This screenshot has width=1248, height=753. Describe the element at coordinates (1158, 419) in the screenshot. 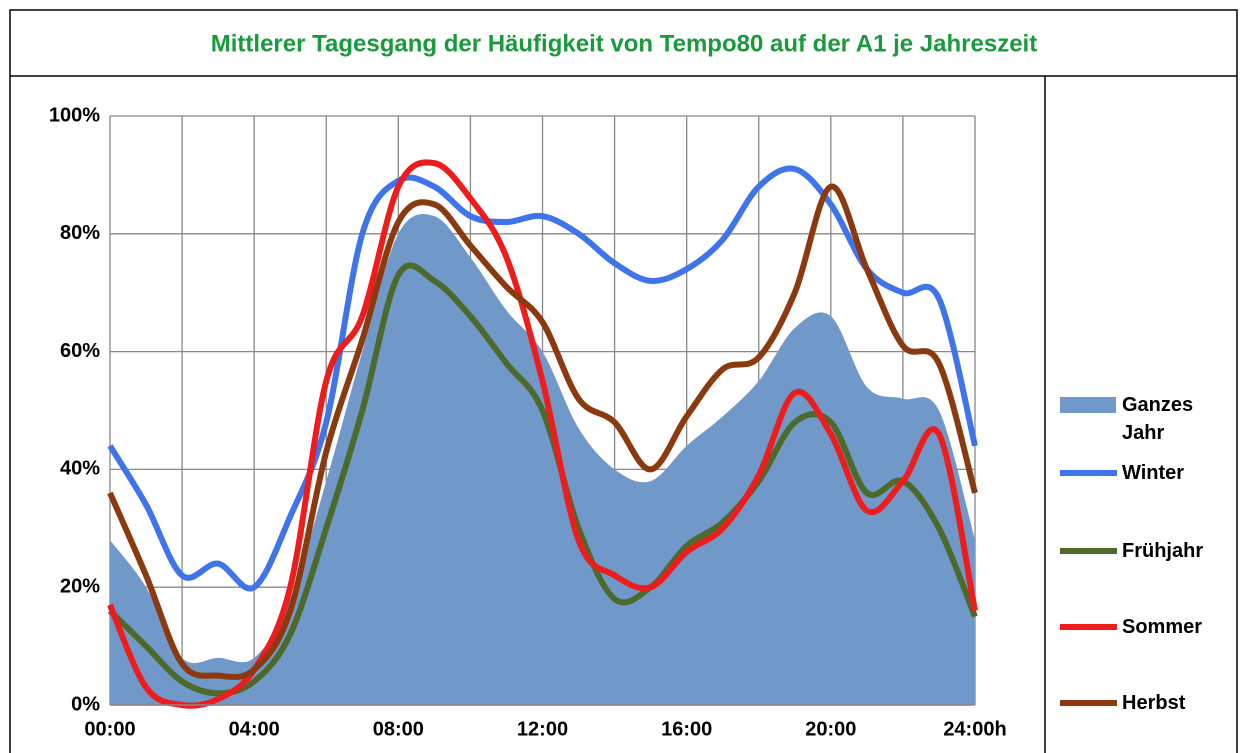

I see `legend-label: Ganzes Jahr` at that location.